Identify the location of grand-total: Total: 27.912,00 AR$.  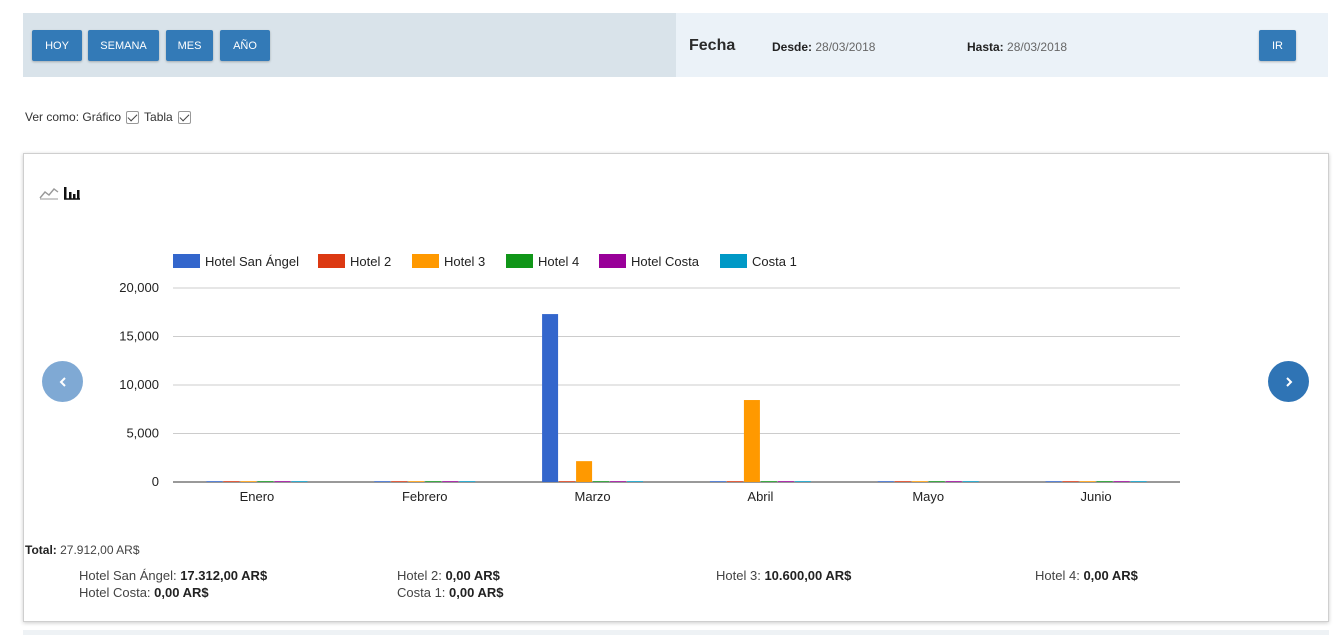
(82, 550).